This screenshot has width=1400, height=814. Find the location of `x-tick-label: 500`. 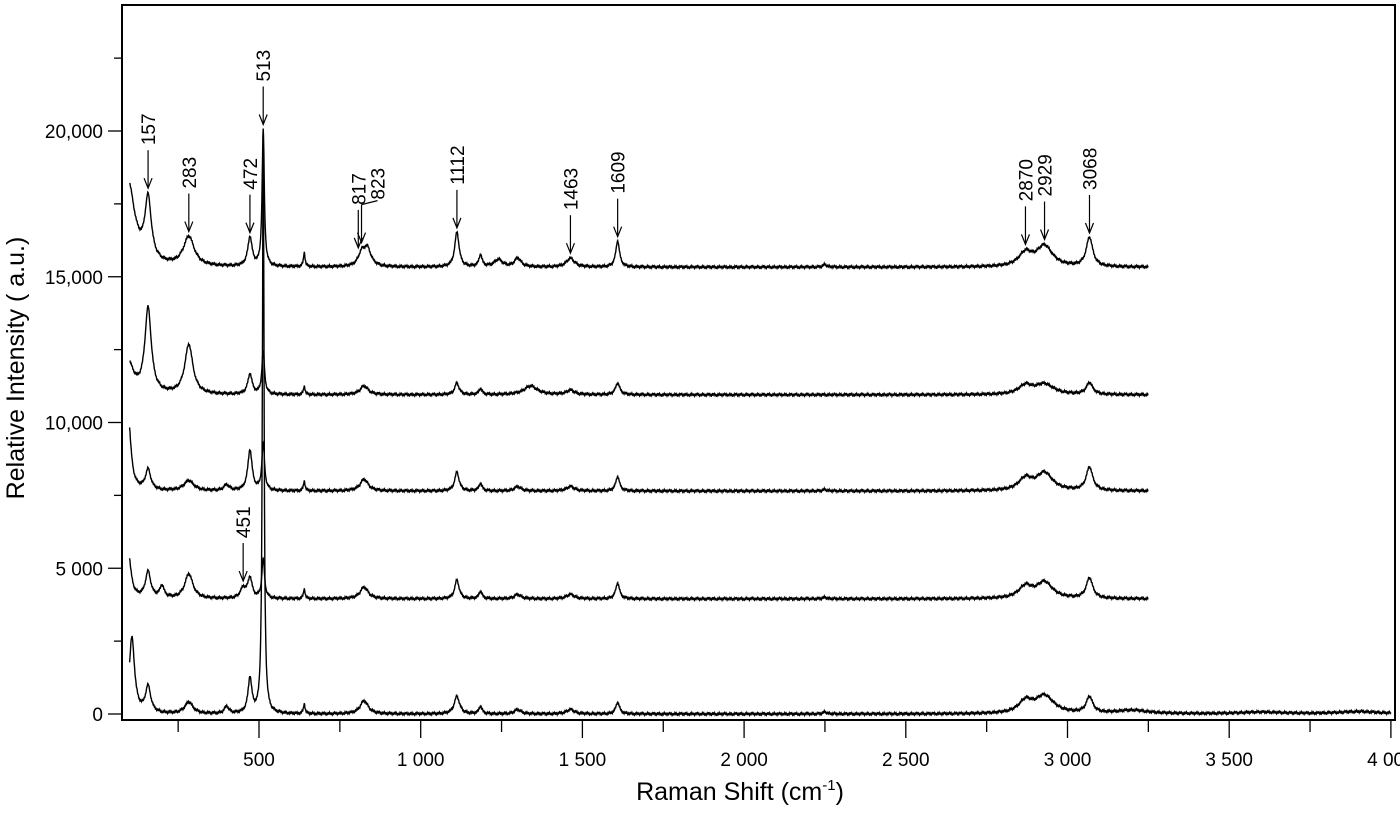

x-tick-label: 500 is located at coordinates (259, 760).